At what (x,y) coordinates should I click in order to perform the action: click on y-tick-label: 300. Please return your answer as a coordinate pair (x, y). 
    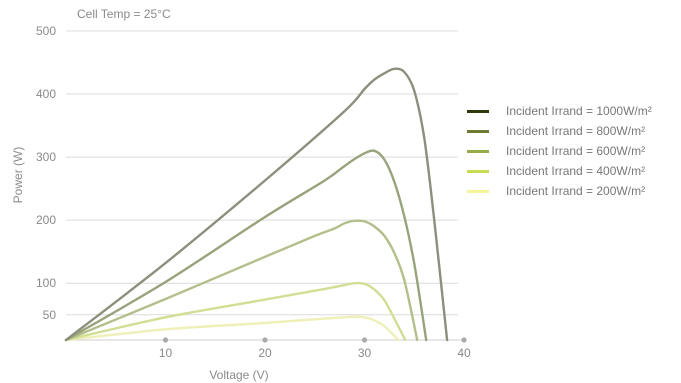
    Looking at the image, I should click on (46, 157).